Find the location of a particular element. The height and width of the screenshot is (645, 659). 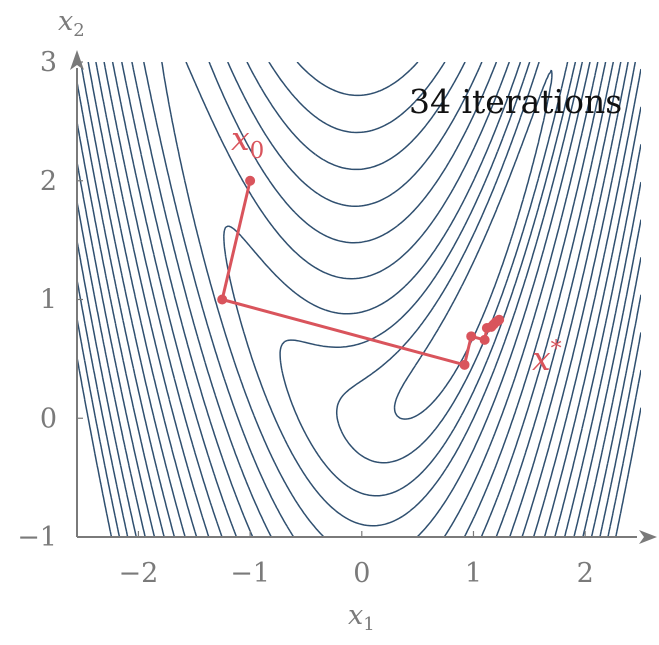

y-axis-label: x2 is located at coordinates (71, 23).